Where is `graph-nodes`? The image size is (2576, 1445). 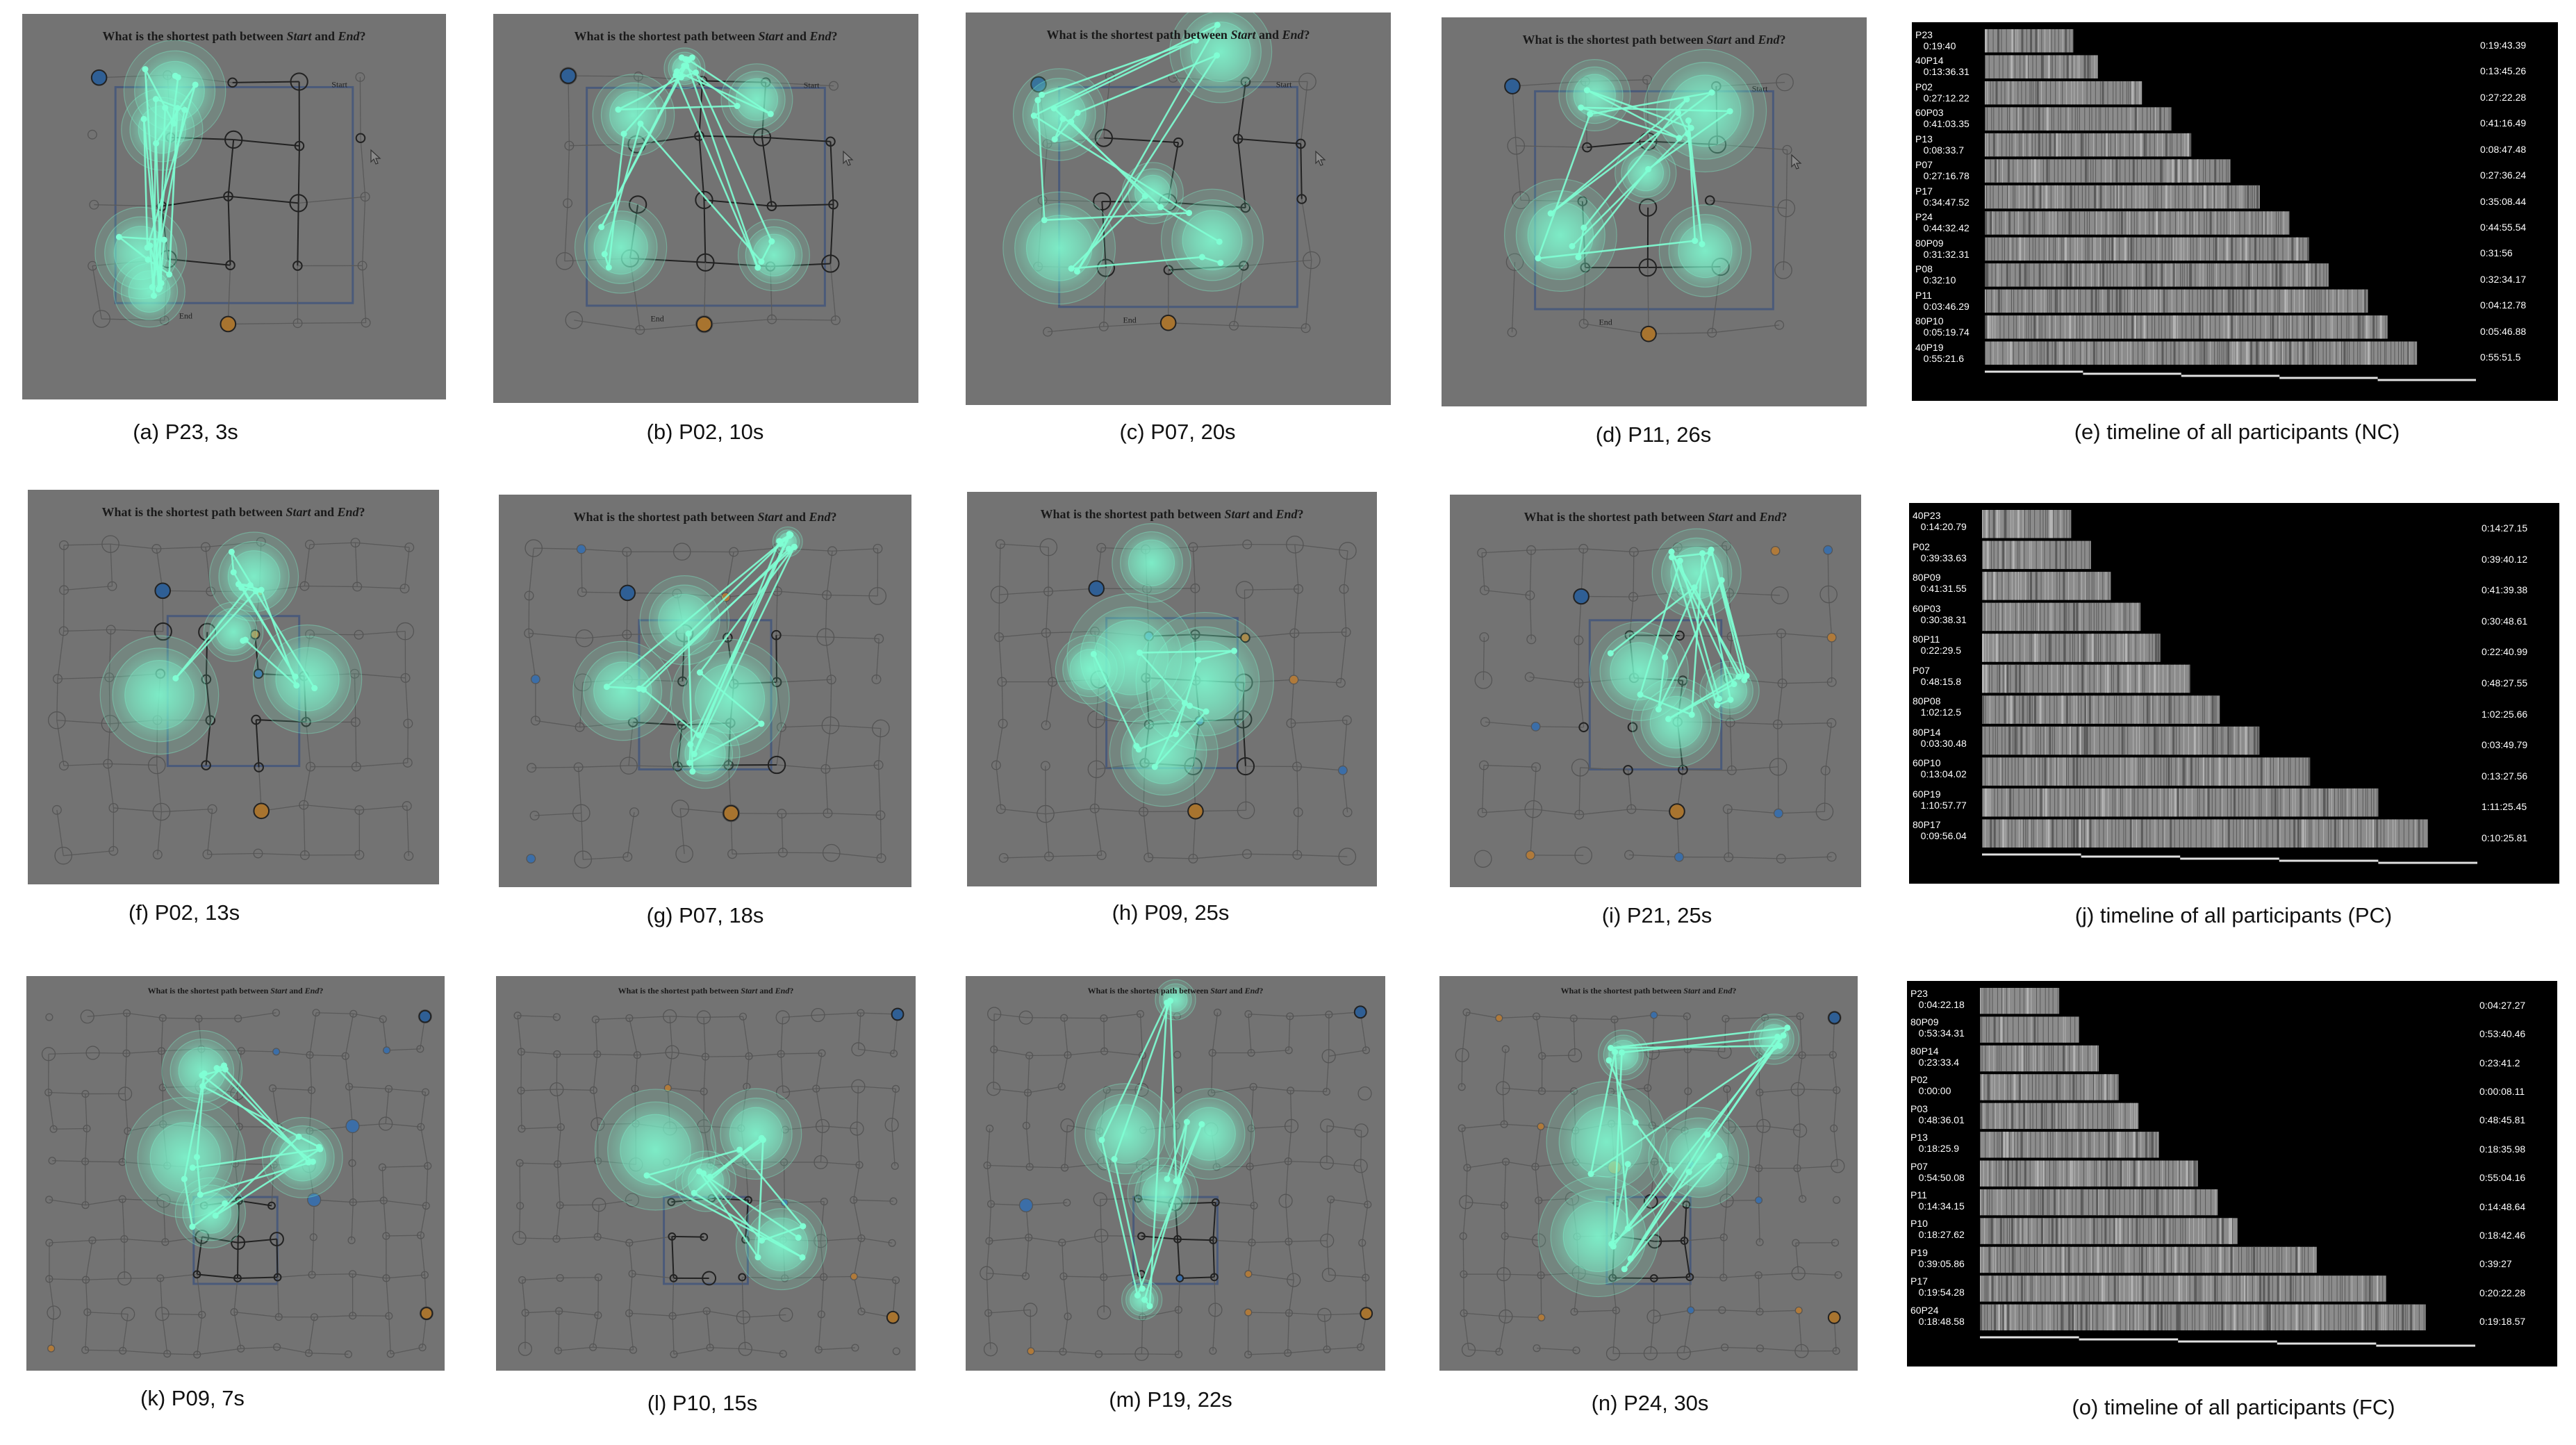
graph-nodes is located at coordinates (698, 201).